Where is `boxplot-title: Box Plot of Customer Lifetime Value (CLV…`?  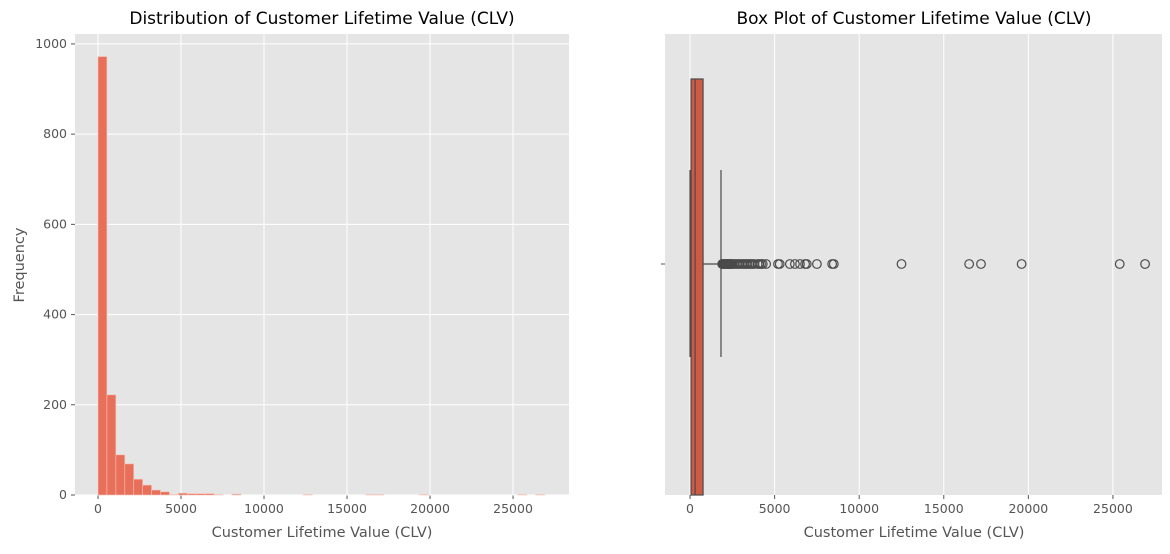 boxplot-title: Box Plot of Customer Lifetime Value (CLV… is located at coordinates (913, 19).